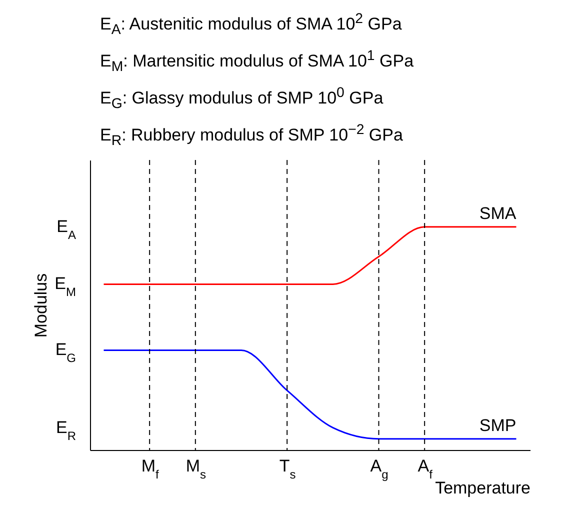  Describe the element at coordinates (150, 469) in the screenshot. I see `x-tick-label: M$_{f}$` at that location.